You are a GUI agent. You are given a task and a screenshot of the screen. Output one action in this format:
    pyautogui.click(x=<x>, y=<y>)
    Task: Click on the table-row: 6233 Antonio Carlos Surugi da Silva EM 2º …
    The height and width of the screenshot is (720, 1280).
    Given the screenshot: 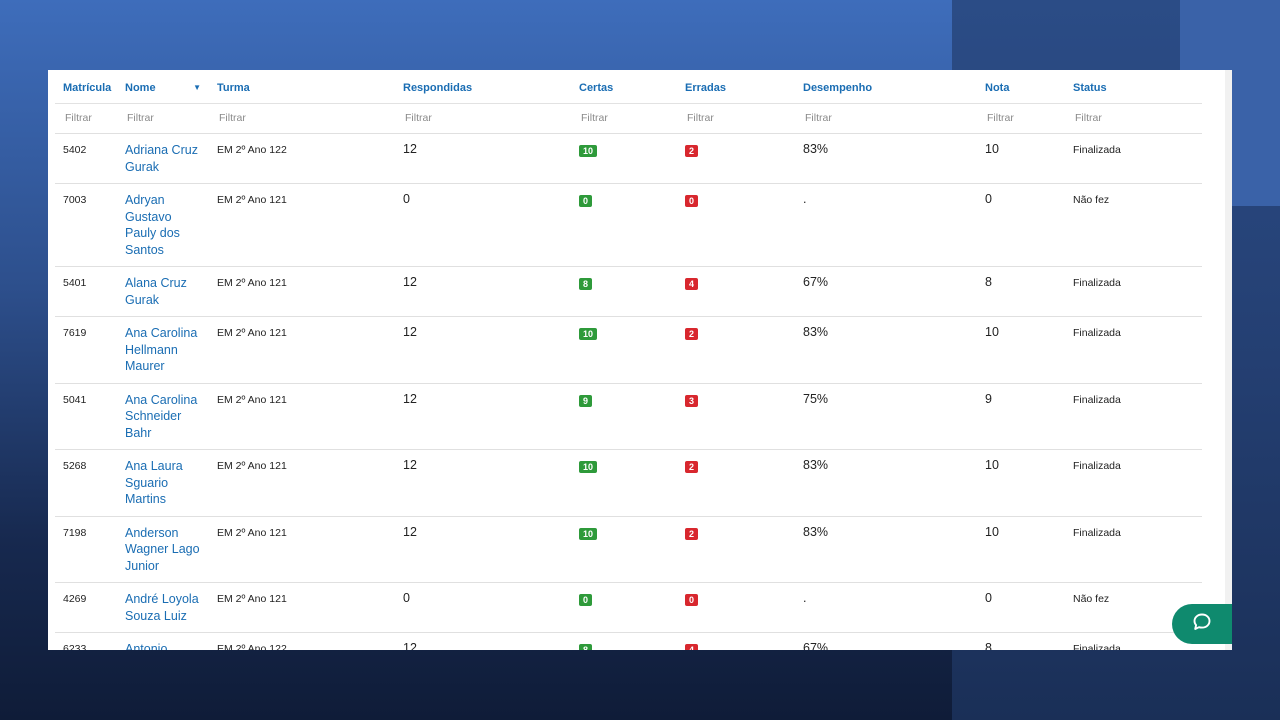 What is the action you would take?
    pyautogui.click(x=628, y=641)
    